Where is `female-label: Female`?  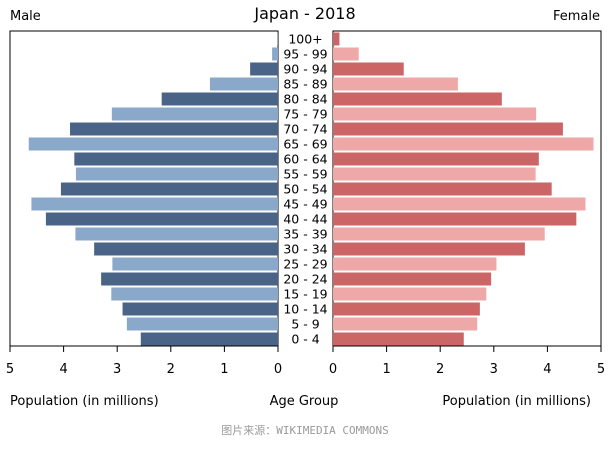 female-label: Female is located at coordinates (576, 16).